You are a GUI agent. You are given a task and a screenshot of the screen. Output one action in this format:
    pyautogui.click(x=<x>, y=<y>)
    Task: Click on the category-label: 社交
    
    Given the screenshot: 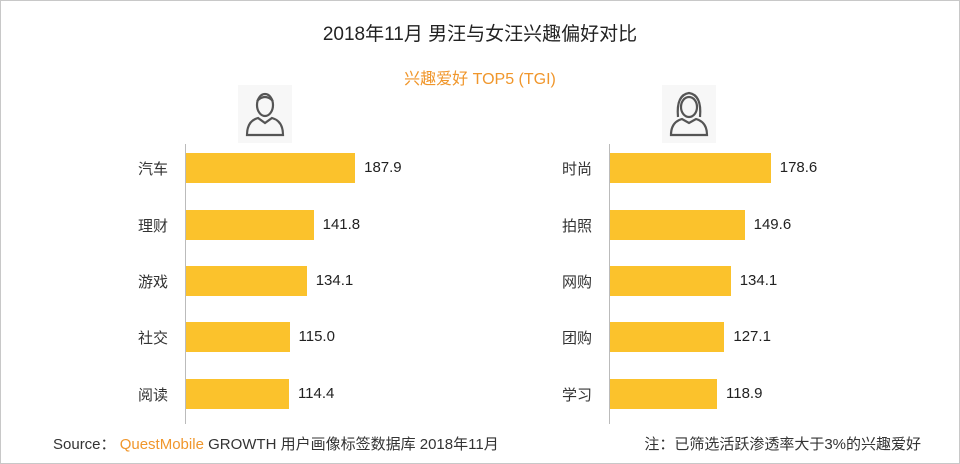 What is the action you would take?
    pyautogui.click(x=152, y=338)
    